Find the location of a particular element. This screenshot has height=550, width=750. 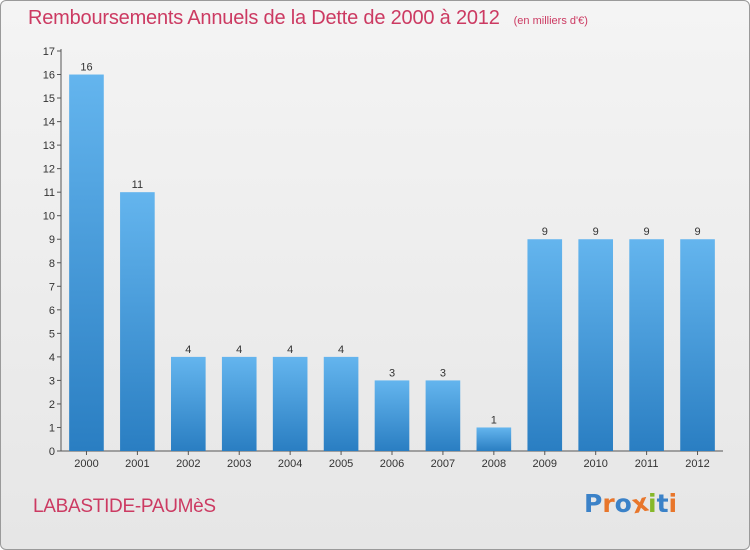

y-tick-label: 3 is located at coordinates (52, 381).